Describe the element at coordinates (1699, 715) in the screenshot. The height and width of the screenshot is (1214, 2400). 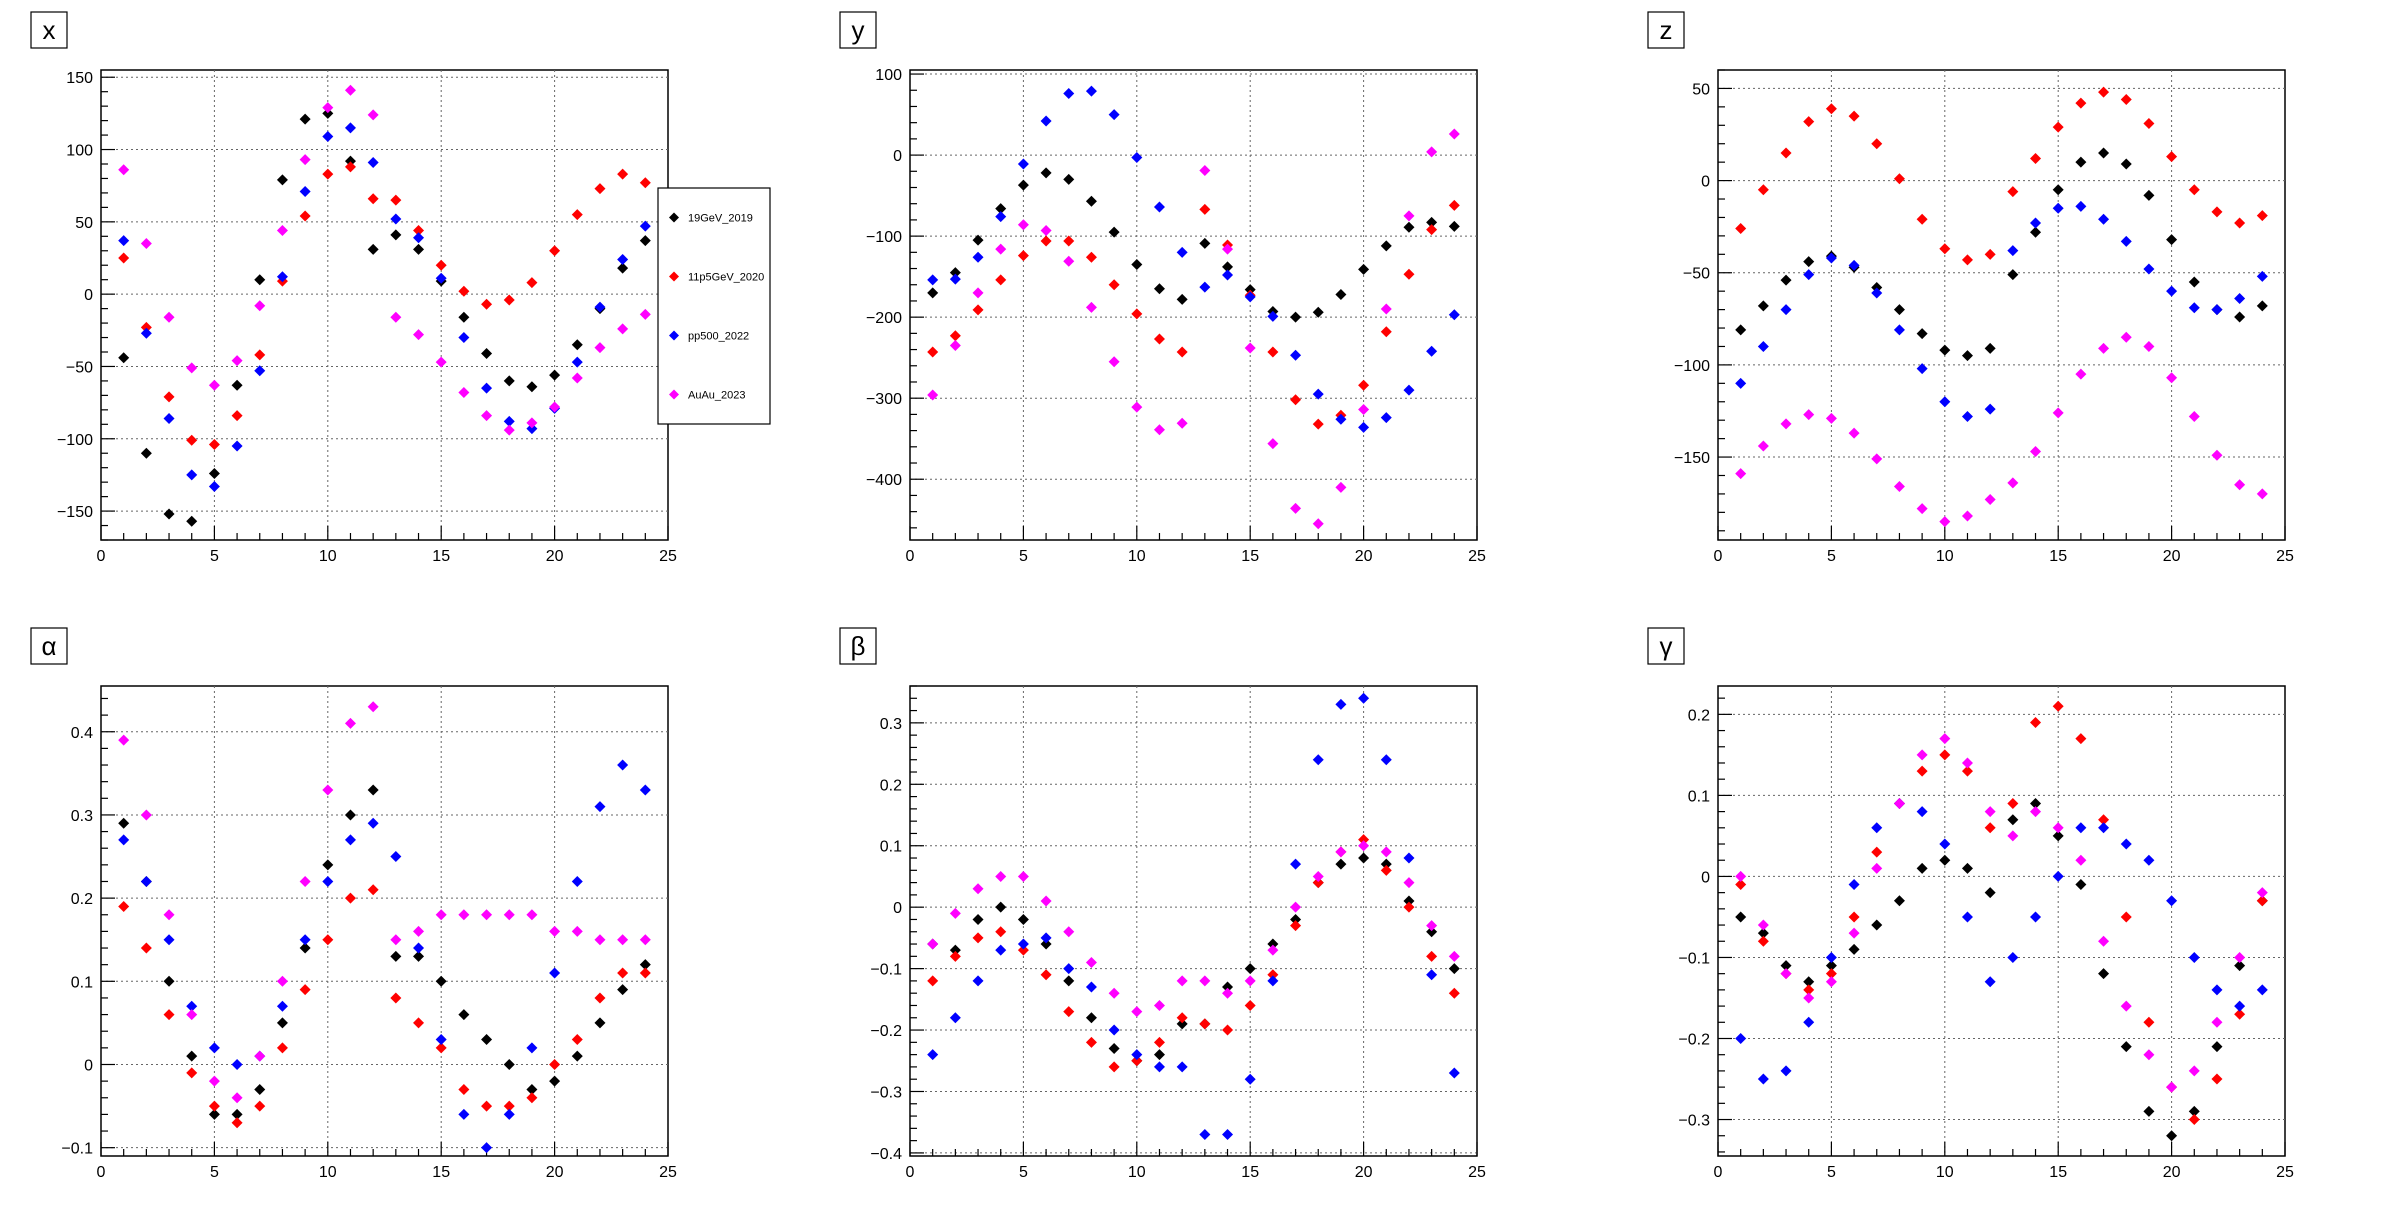
I see `y-tick-label: 0.2` at that location.